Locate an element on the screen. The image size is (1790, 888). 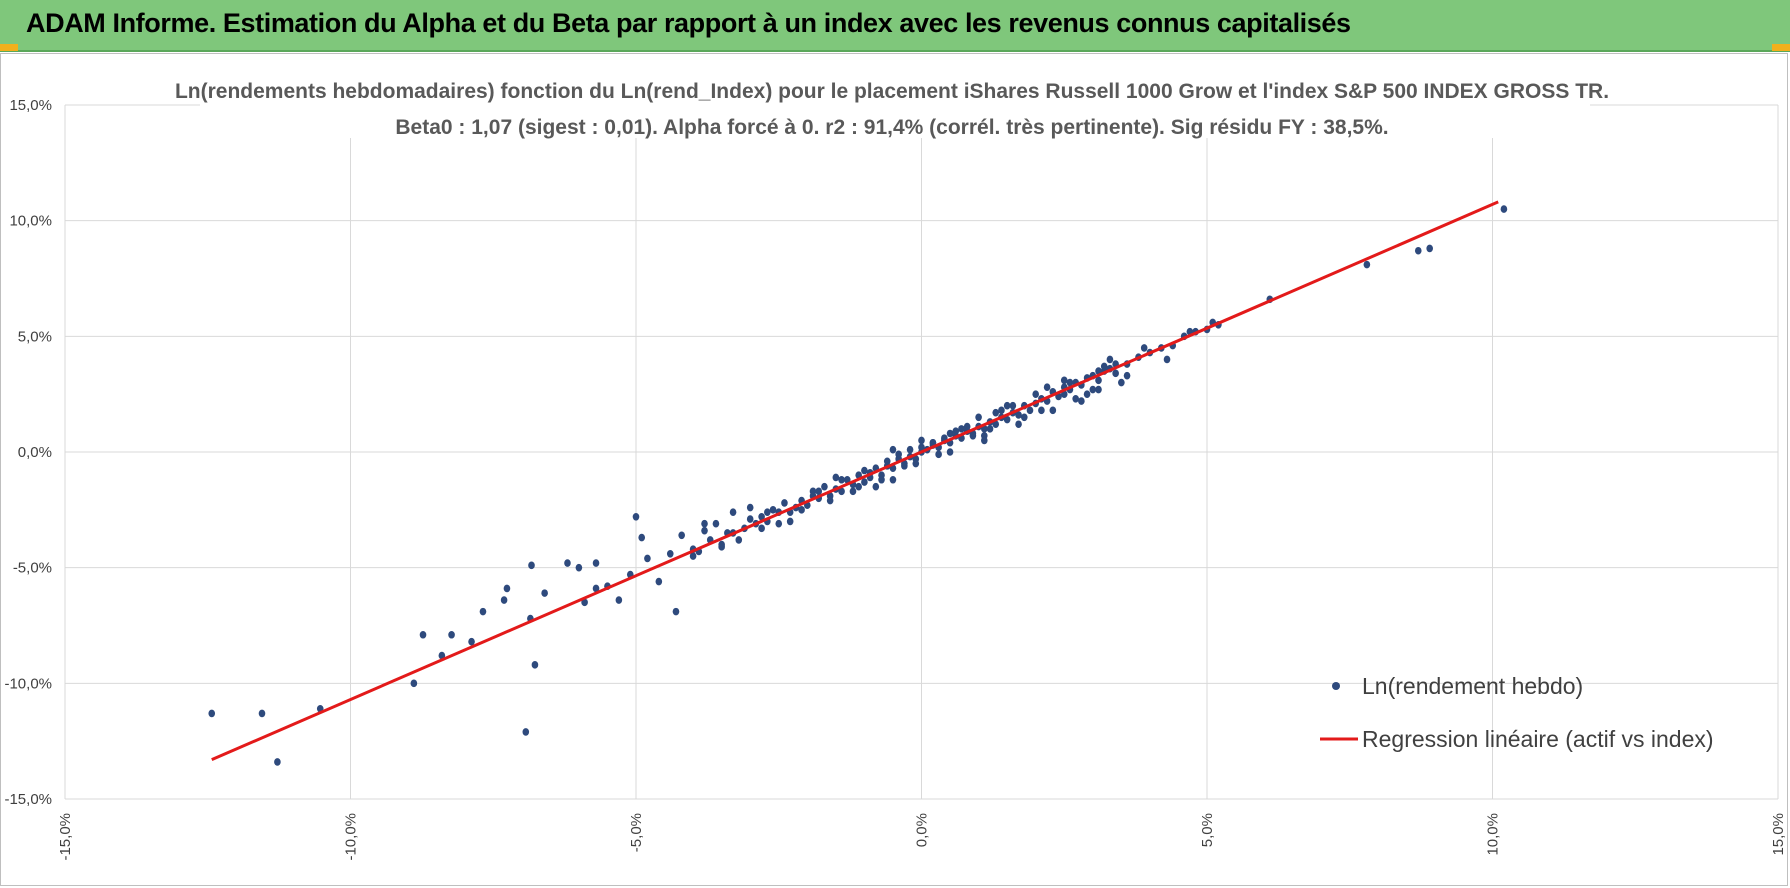
y-tick-label: 5,0% is located at coordinates (35, 336).